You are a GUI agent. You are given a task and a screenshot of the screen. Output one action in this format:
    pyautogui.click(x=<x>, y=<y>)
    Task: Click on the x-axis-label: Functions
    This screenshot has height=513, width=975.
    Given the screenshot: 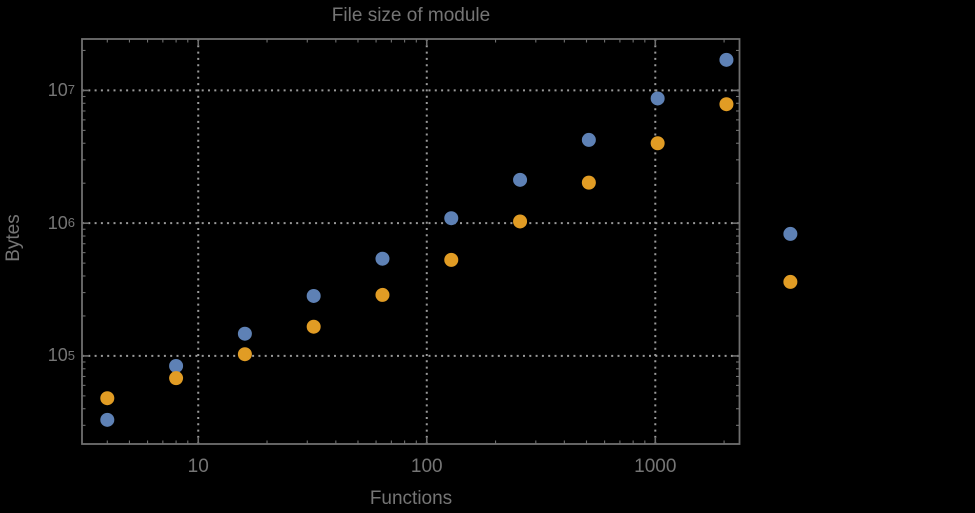 What is the action you would take?
    pyautogui.click(x=411, y=498)
    